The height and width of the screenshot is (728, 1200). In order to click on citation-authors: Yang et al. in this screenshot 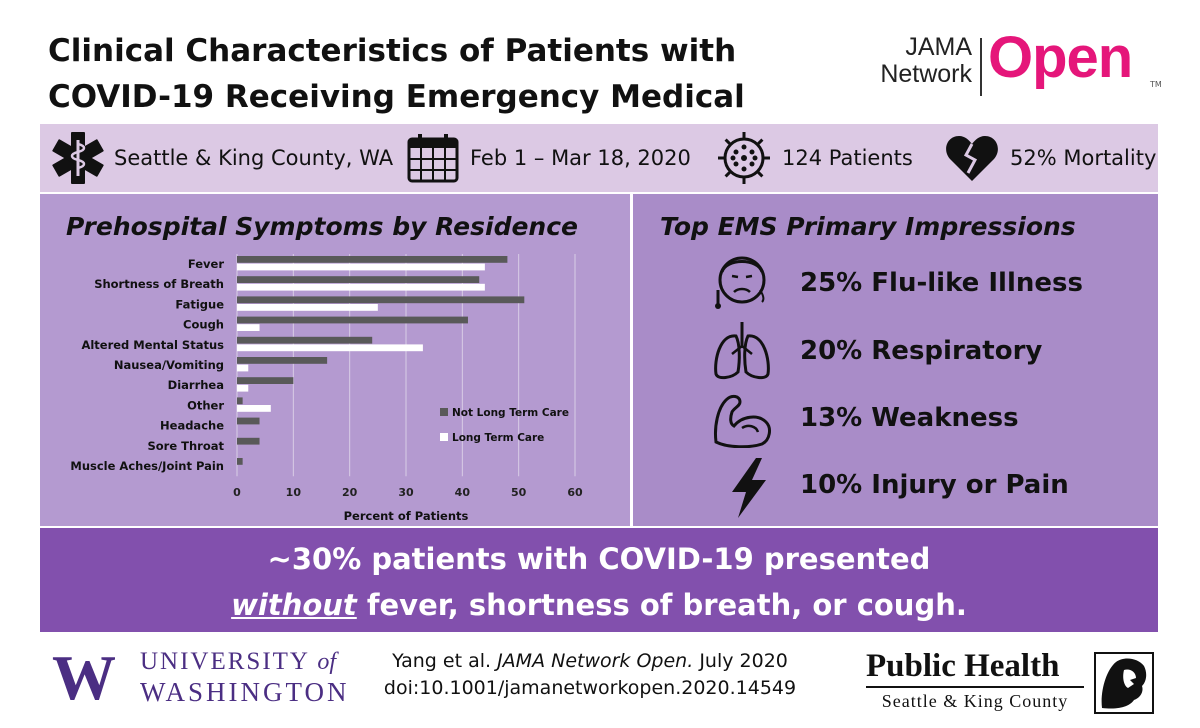, I will do `click(445, 661)`.